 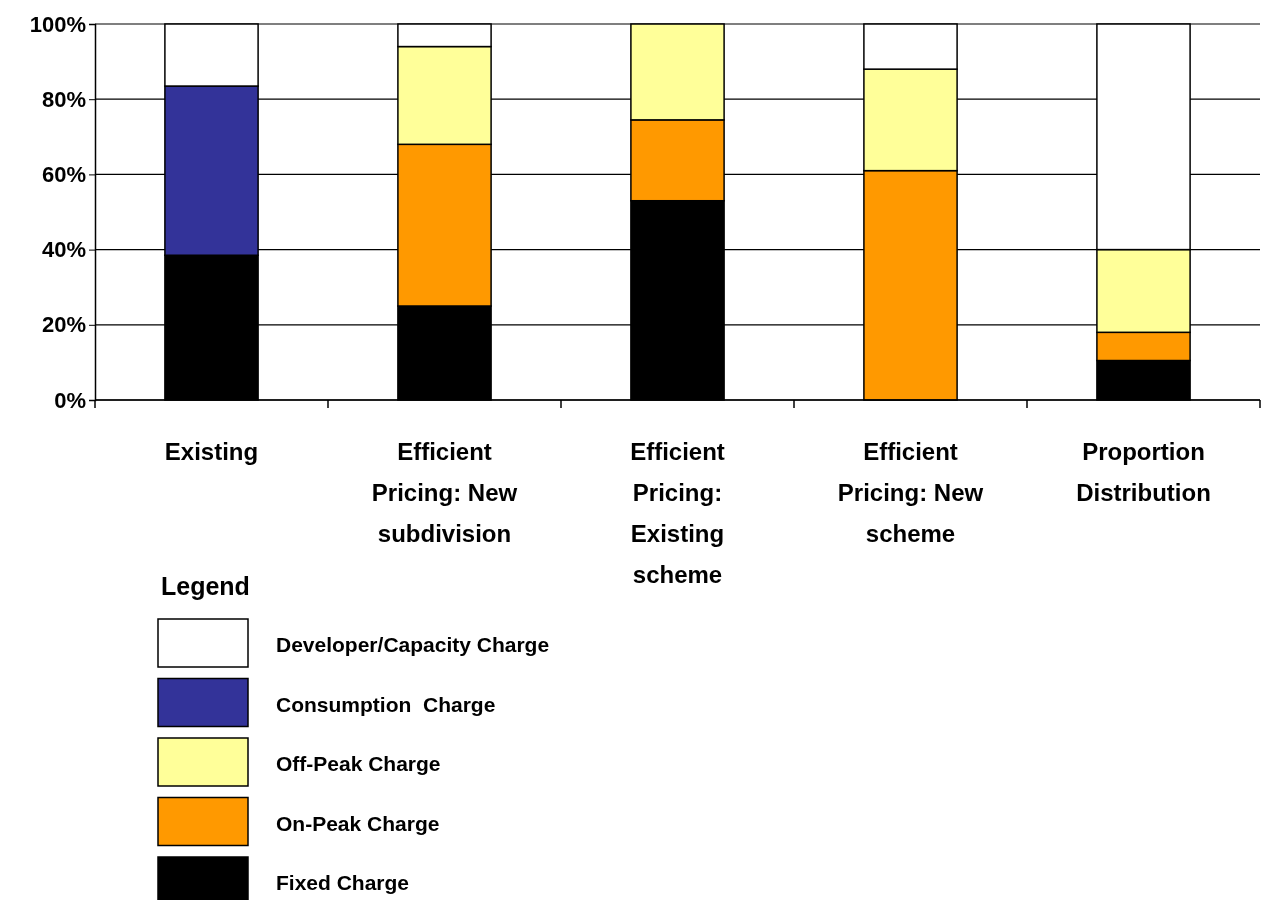 What do you see at coordinates (677, 513) in the screenshot?
I see `x-tick-label: Efficient Pricing: Existing scheme` at bounding box center [677, 513].